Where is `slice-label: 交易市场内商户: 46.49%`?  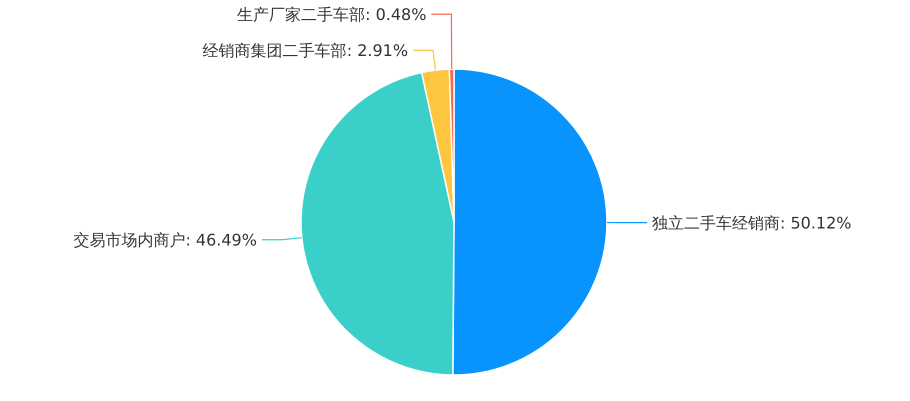
slice-label: 交易市场内商户: 46.49% is located at coordinates (165, 240).